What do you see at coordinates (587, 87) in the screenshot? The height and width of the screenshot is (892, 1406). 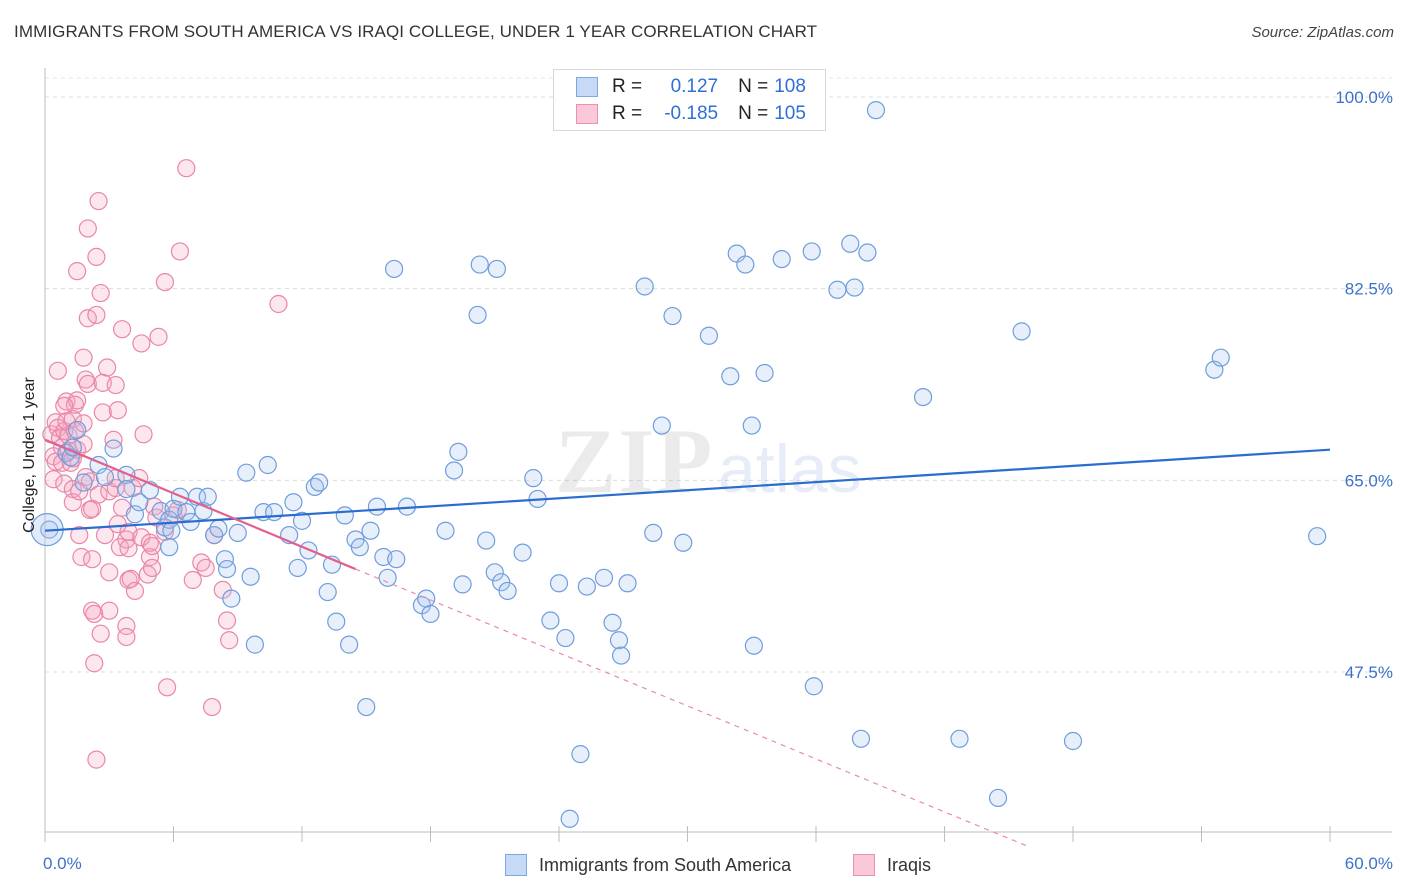 I see `legend-swatch-blue` at bounding box center [587, 87].